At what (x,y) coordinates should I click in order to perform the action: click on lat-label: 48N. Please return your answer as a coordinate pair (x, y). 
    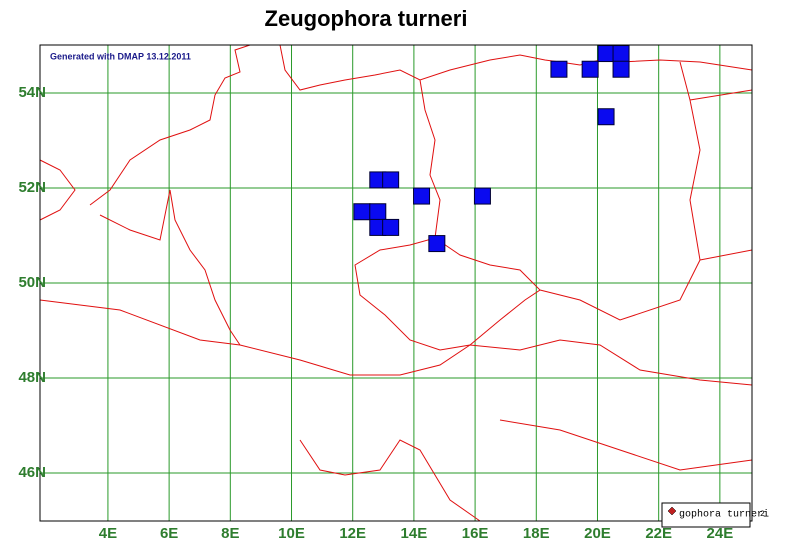
    Looking at the image, I should click on (32, 377).